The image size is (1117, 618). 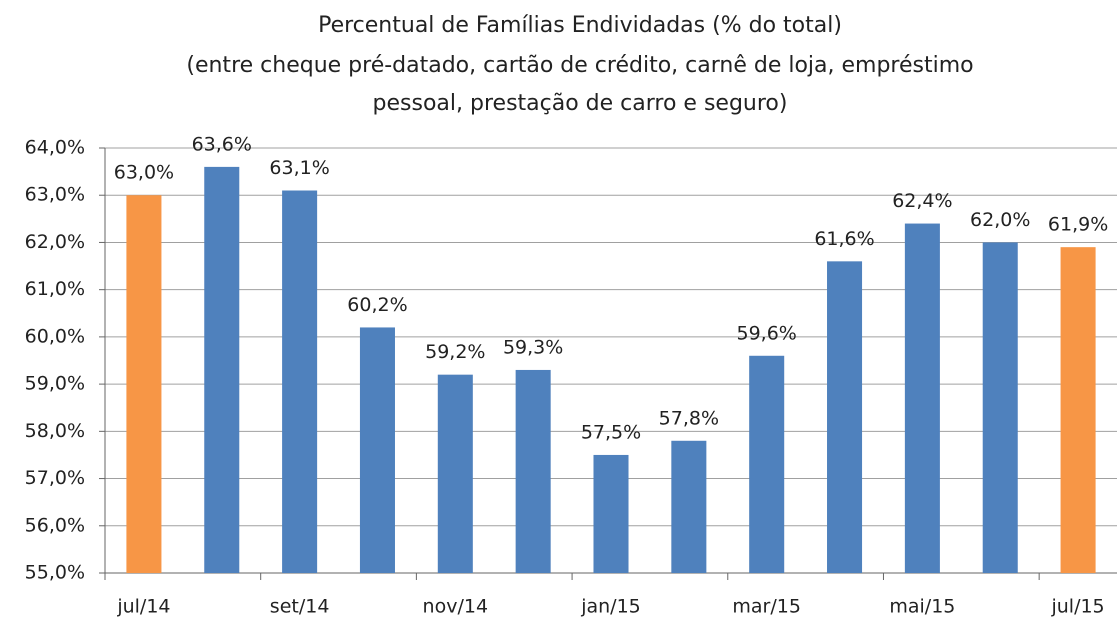 What do you see at coordinates (55, 289) in the screenshot?
I see `y-tick-label: 61,0%` at bounding box center [55, 289].